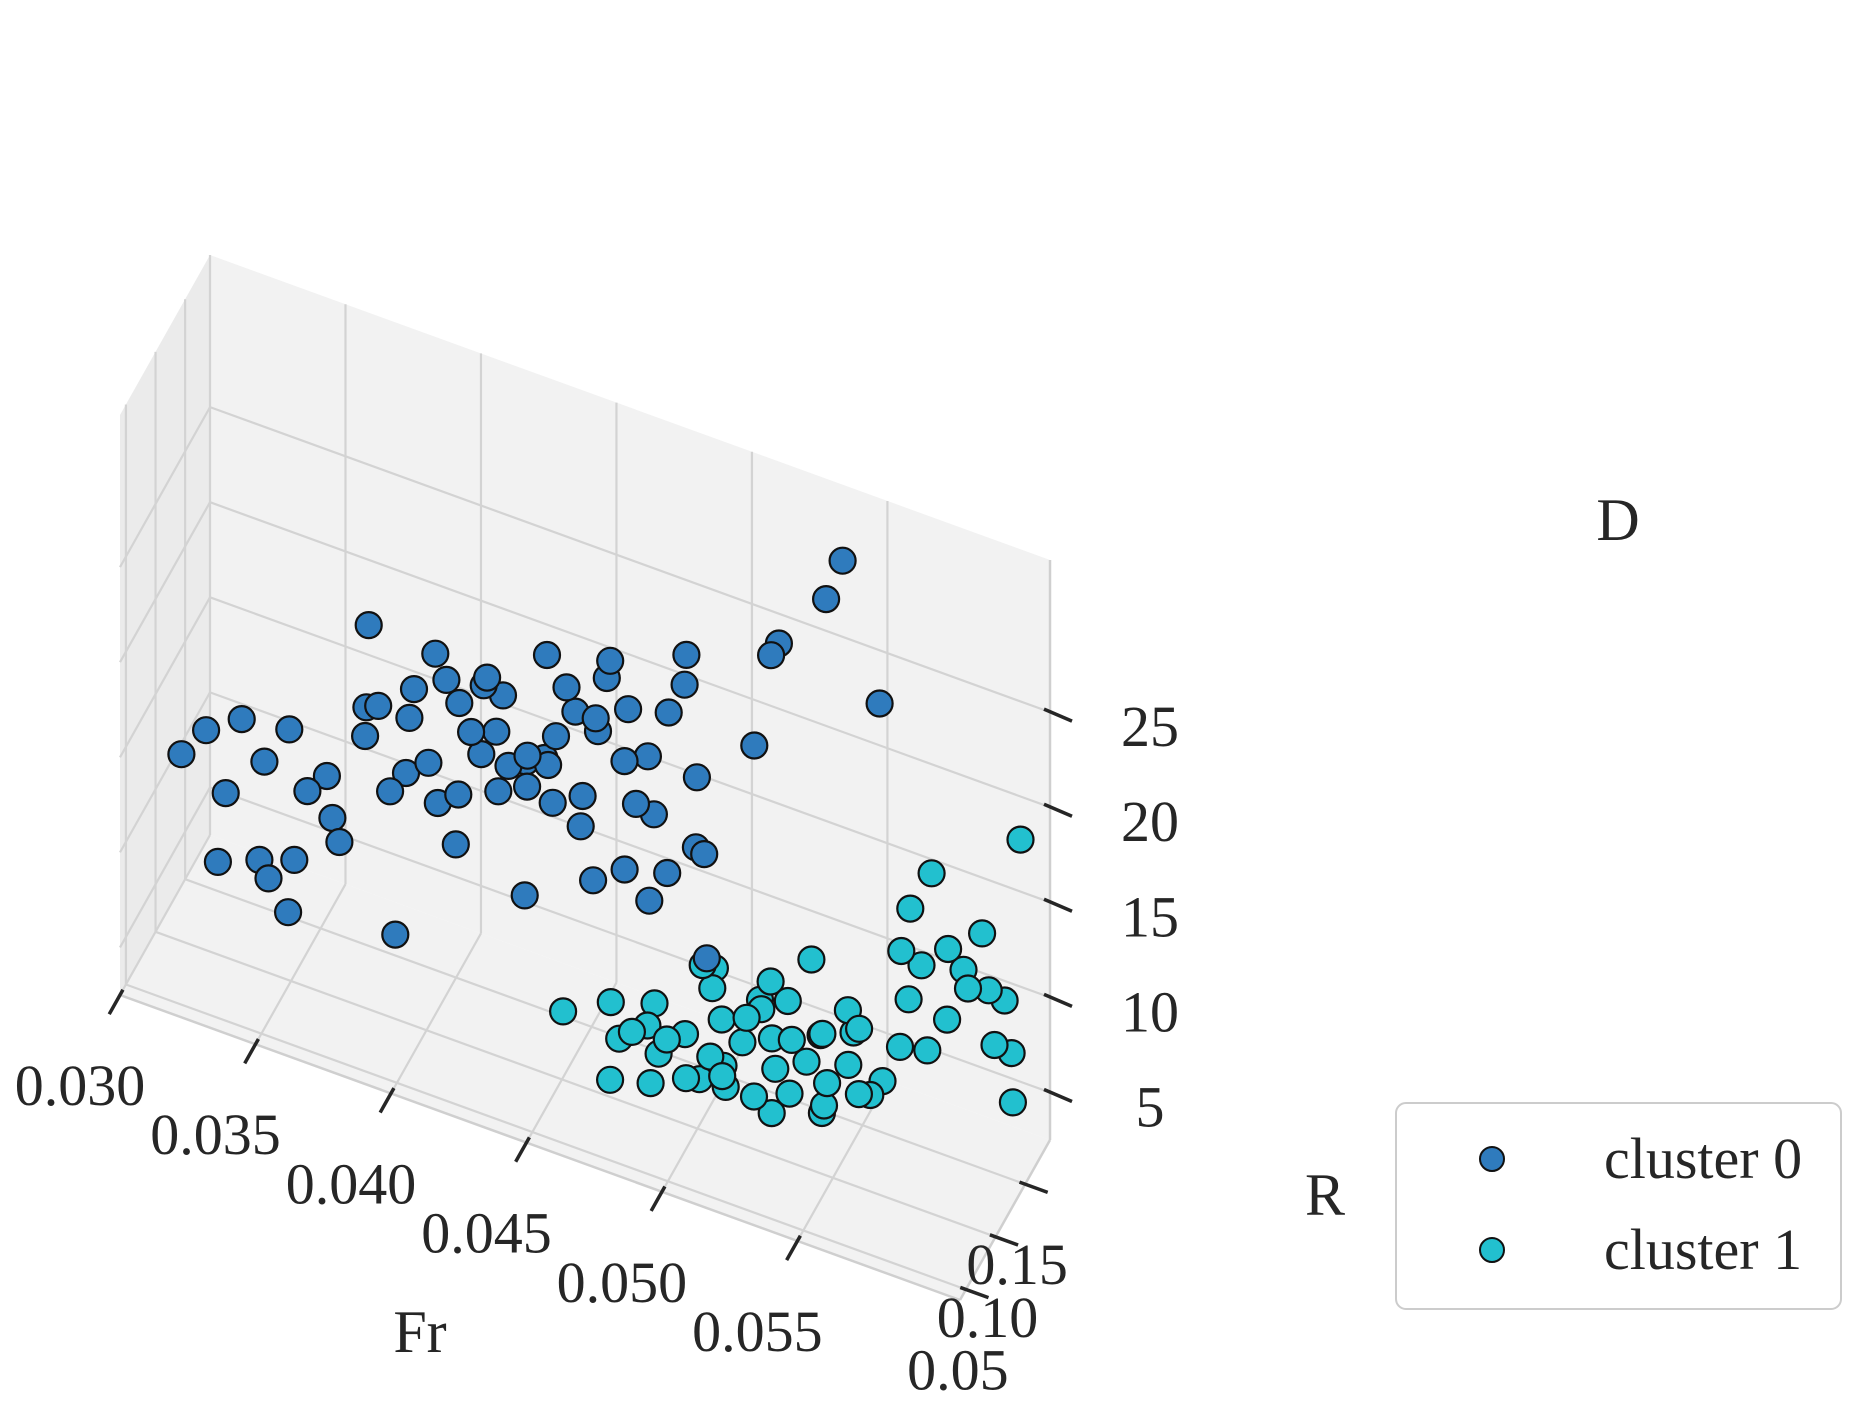  I want to click on y-axis-label: R, so click(1325, 1195).